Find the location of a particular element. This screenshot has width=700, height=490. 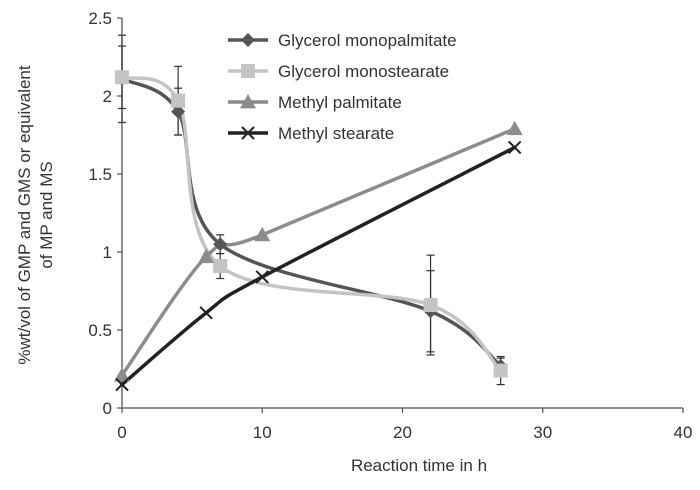

x-tick-label: 20 is located at coordinates (402, 432).